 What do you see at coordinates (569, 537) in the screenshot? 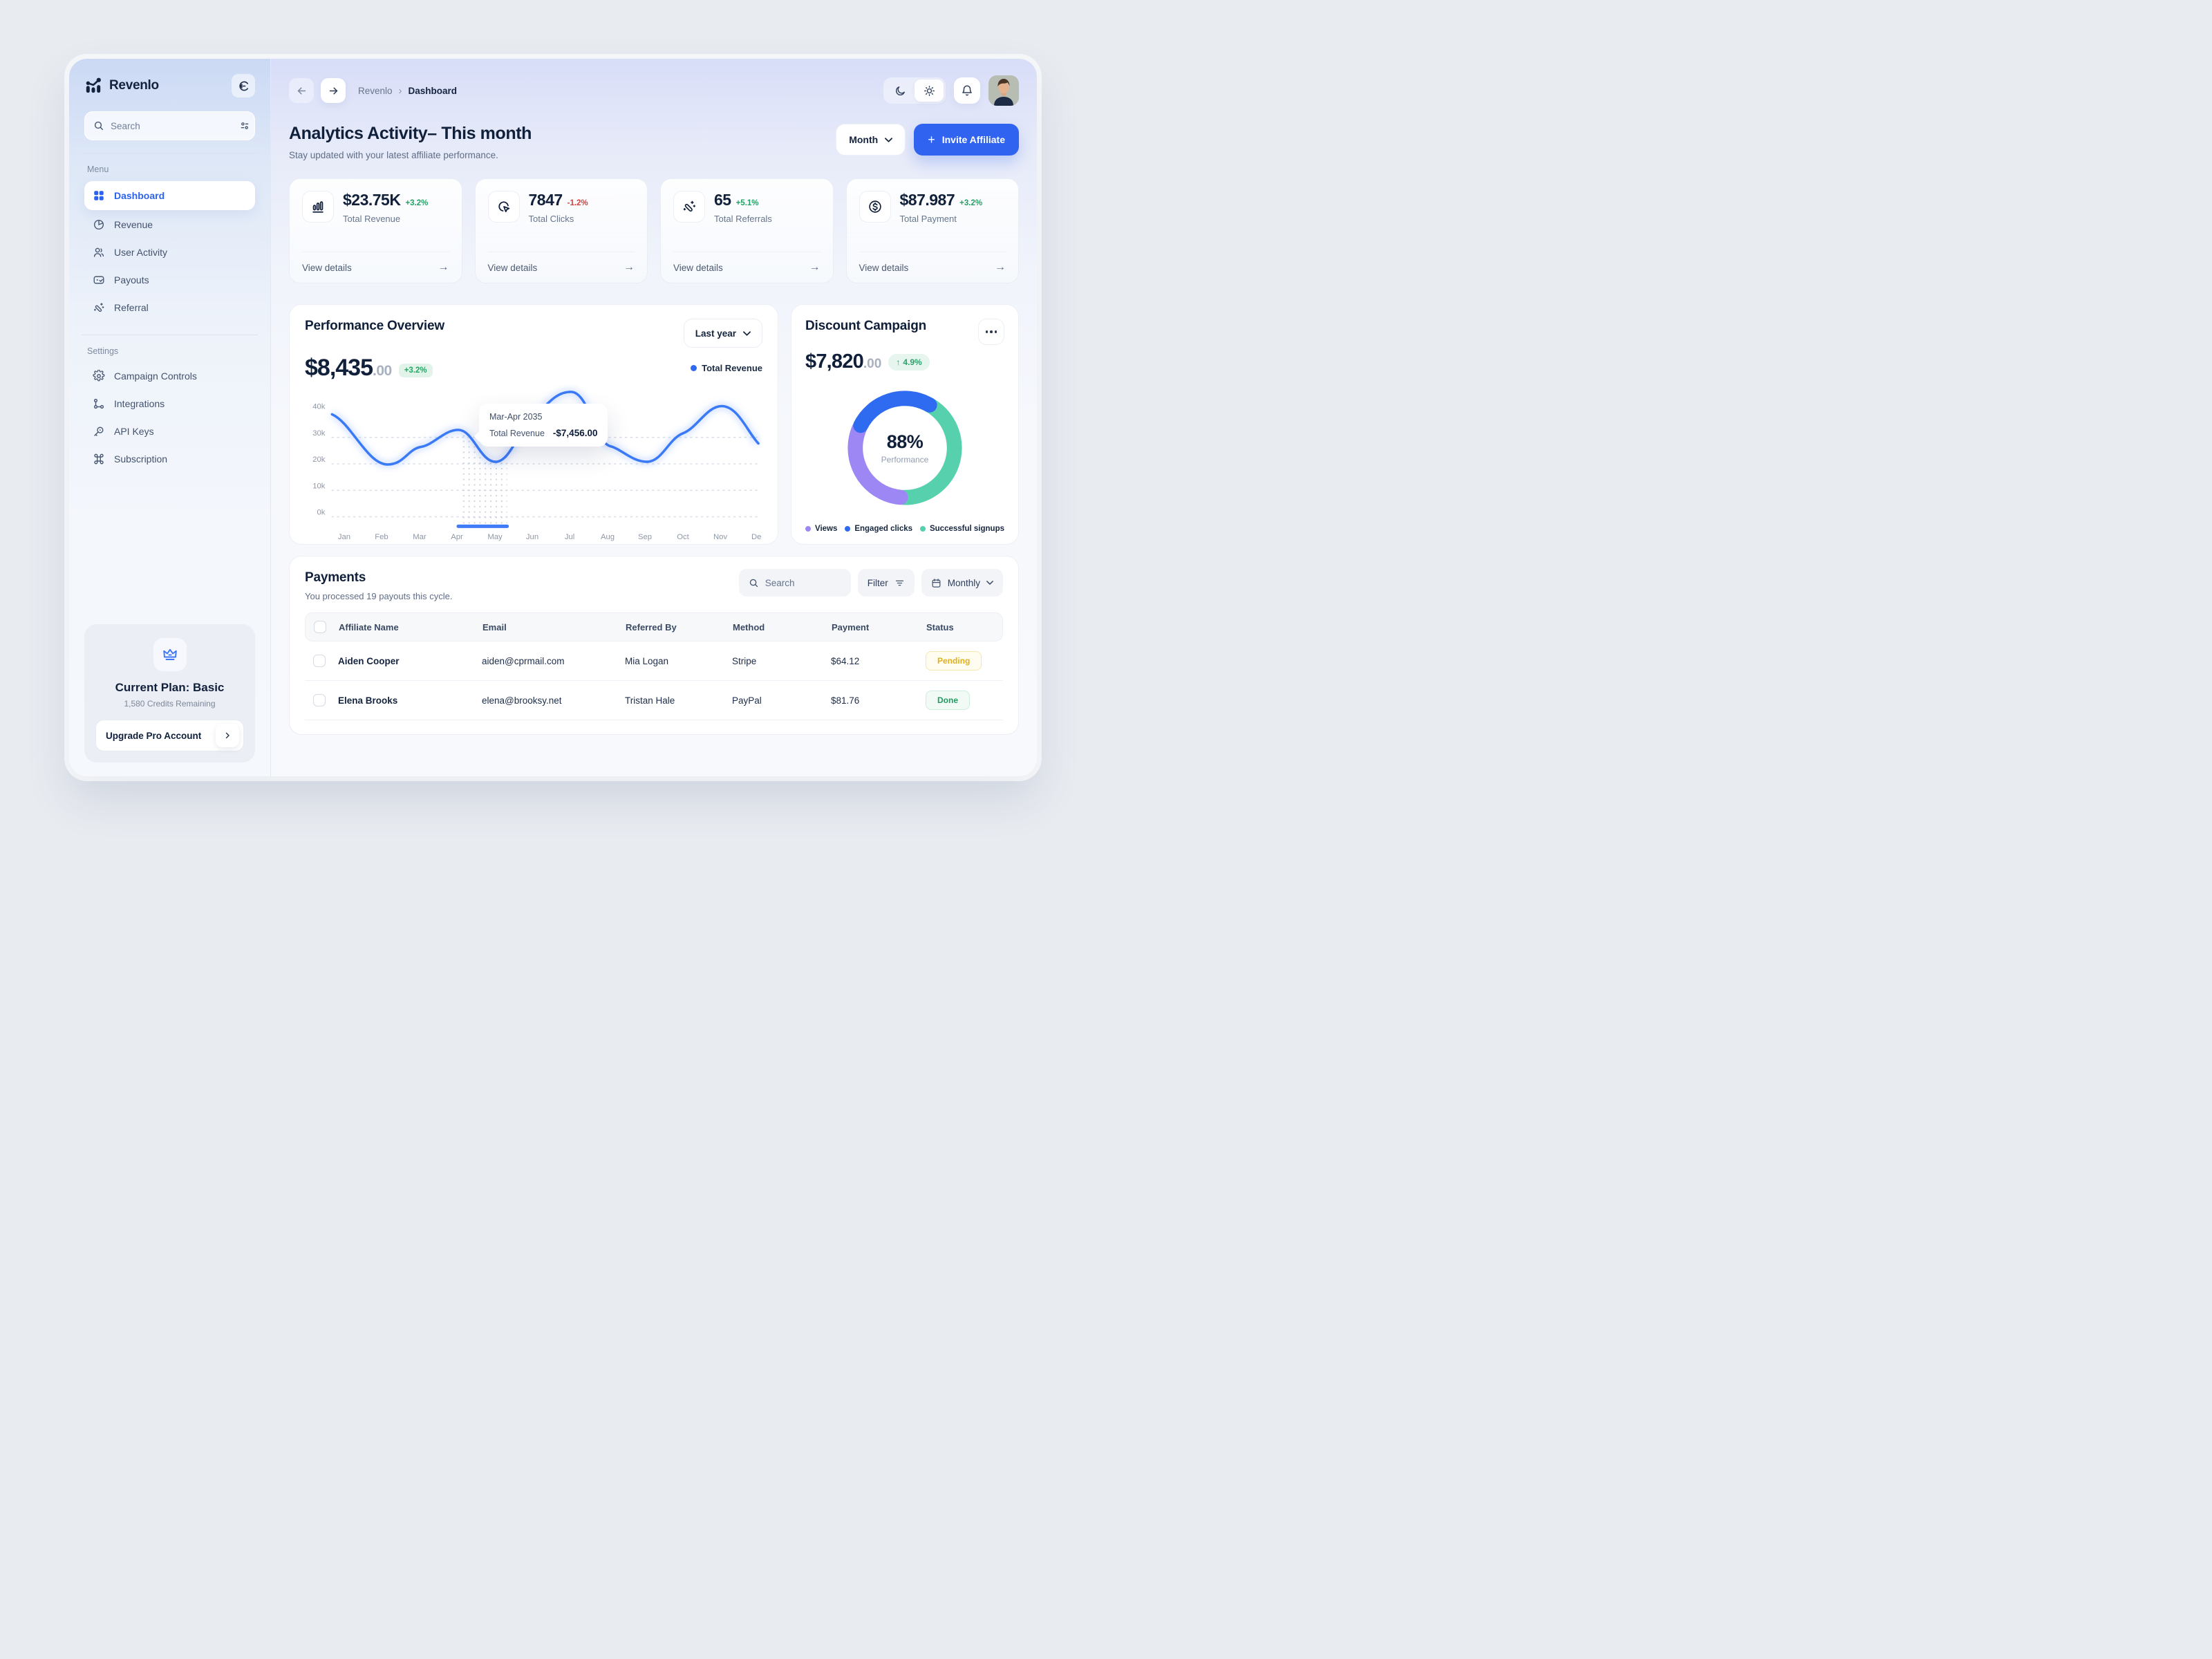
I see `svg-text: Jul` at bounding box center [569, 537].